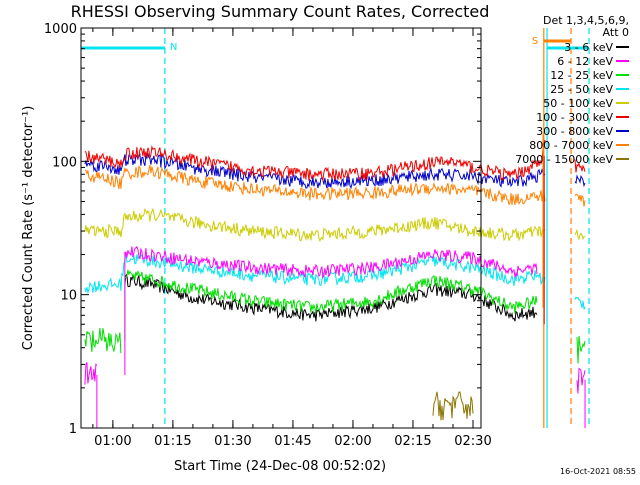 This screenshot has width=640, height=485. What do you see at coordinates (574, 117) in the screenshot?
I see `legend-entry-label: 100 - 300 keV` at bounding box center [574, 117].